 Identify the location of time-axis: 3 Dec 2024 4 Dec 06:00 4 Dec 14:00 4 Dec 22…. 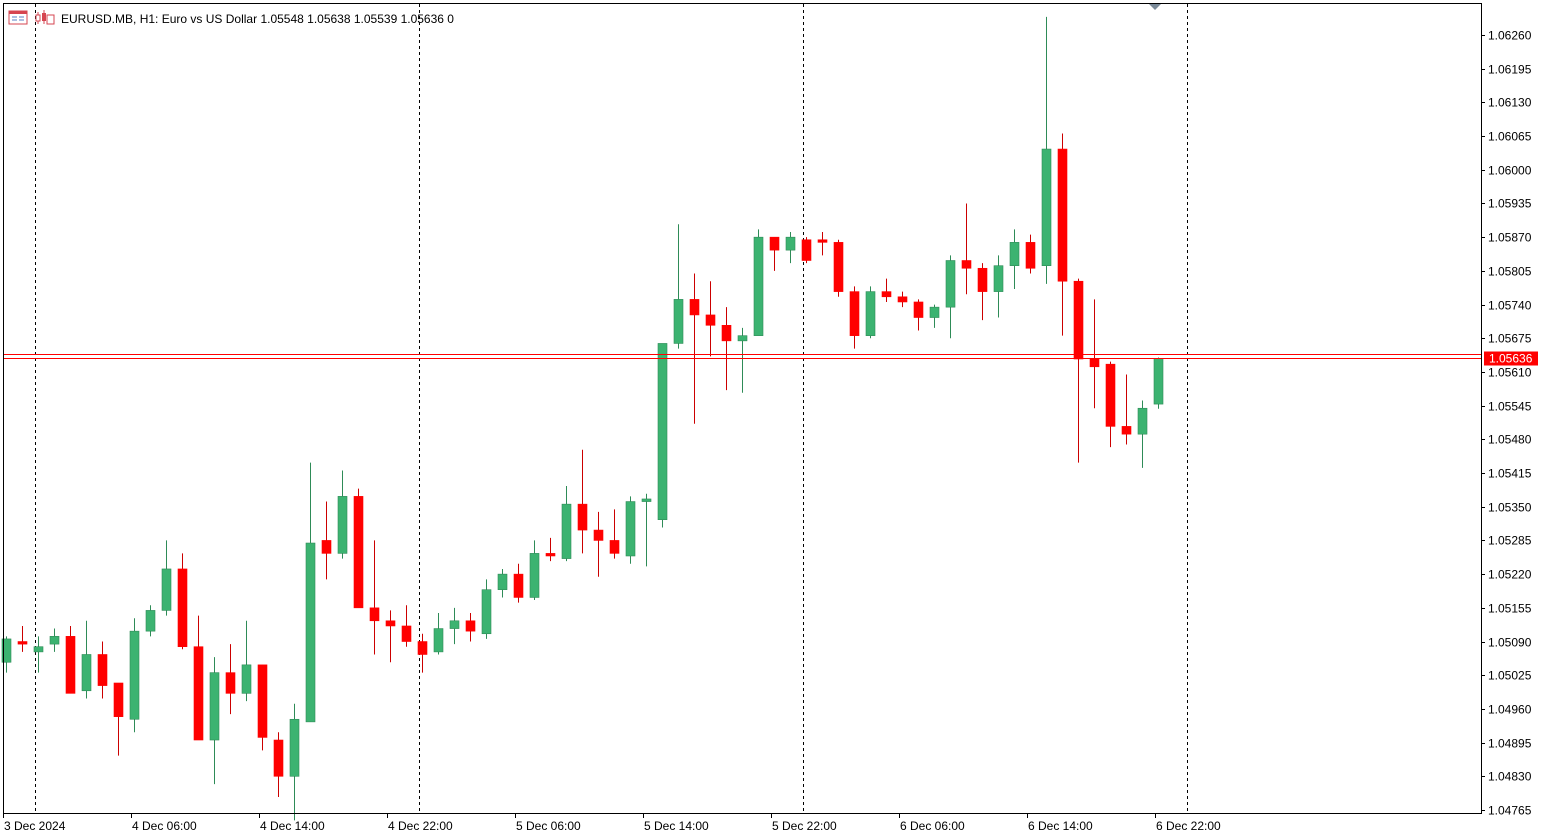
(612, 823).